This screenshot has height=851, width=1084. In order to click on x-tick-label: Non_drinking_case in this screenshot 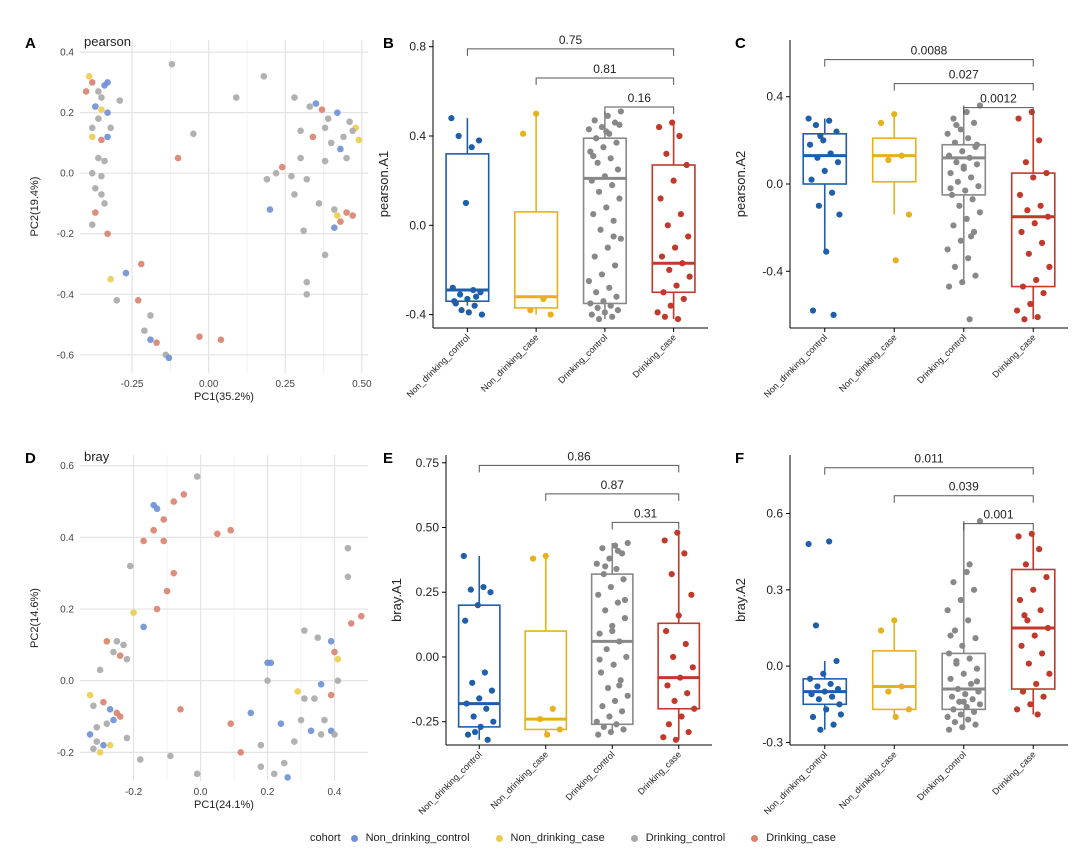, I will do `click(868, 363)`.